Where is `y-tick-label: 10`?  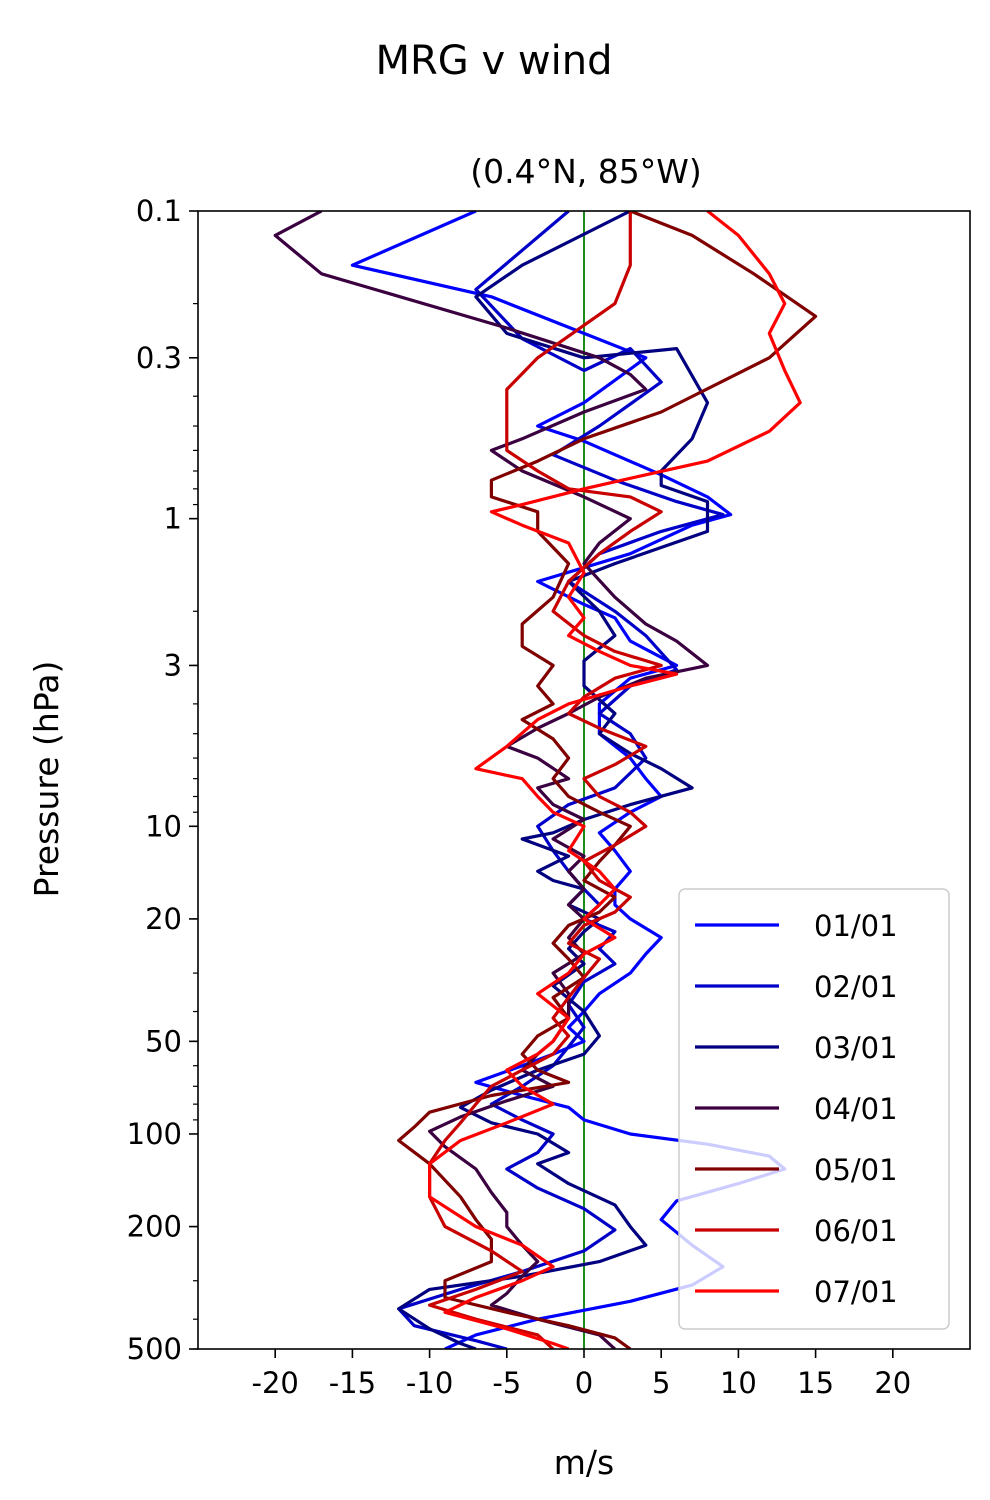
y-tick-label: 10 is located at coordinates (163, 826).